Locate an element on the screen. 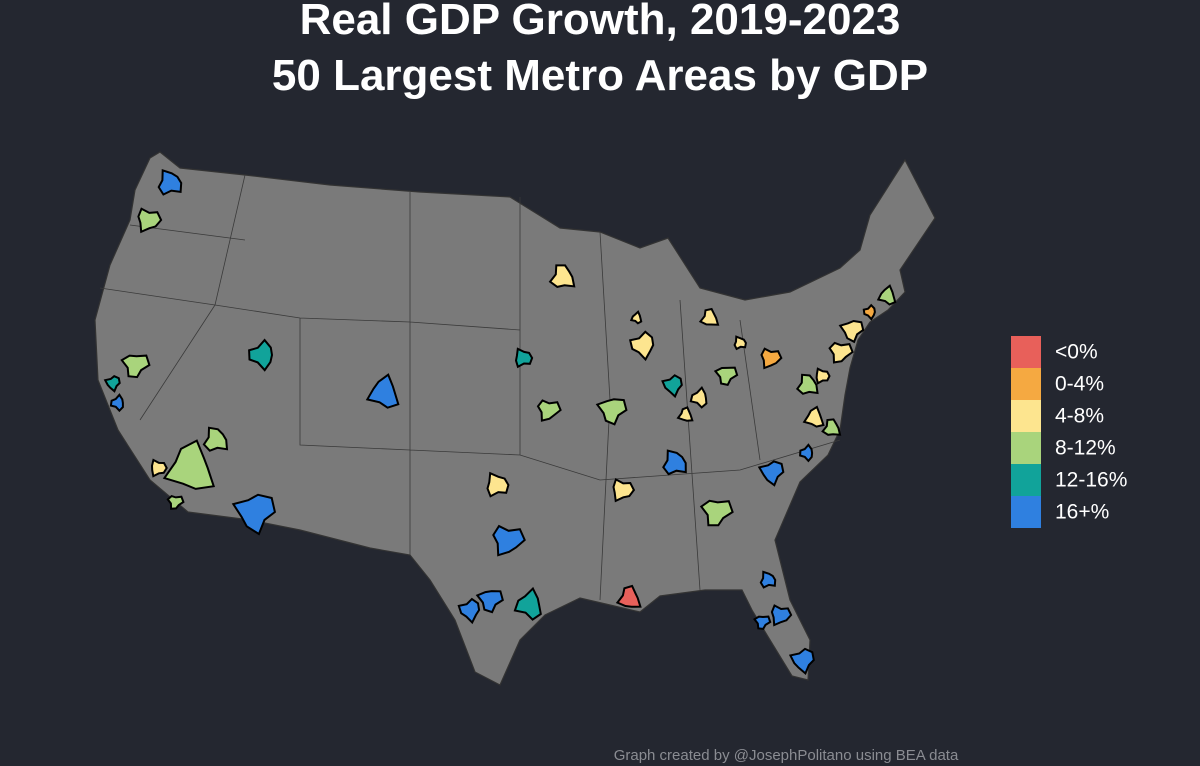 The width and height of the screenshot is (1200, 766). legend-label: 0-4% is located at coordinates (1079, 384).